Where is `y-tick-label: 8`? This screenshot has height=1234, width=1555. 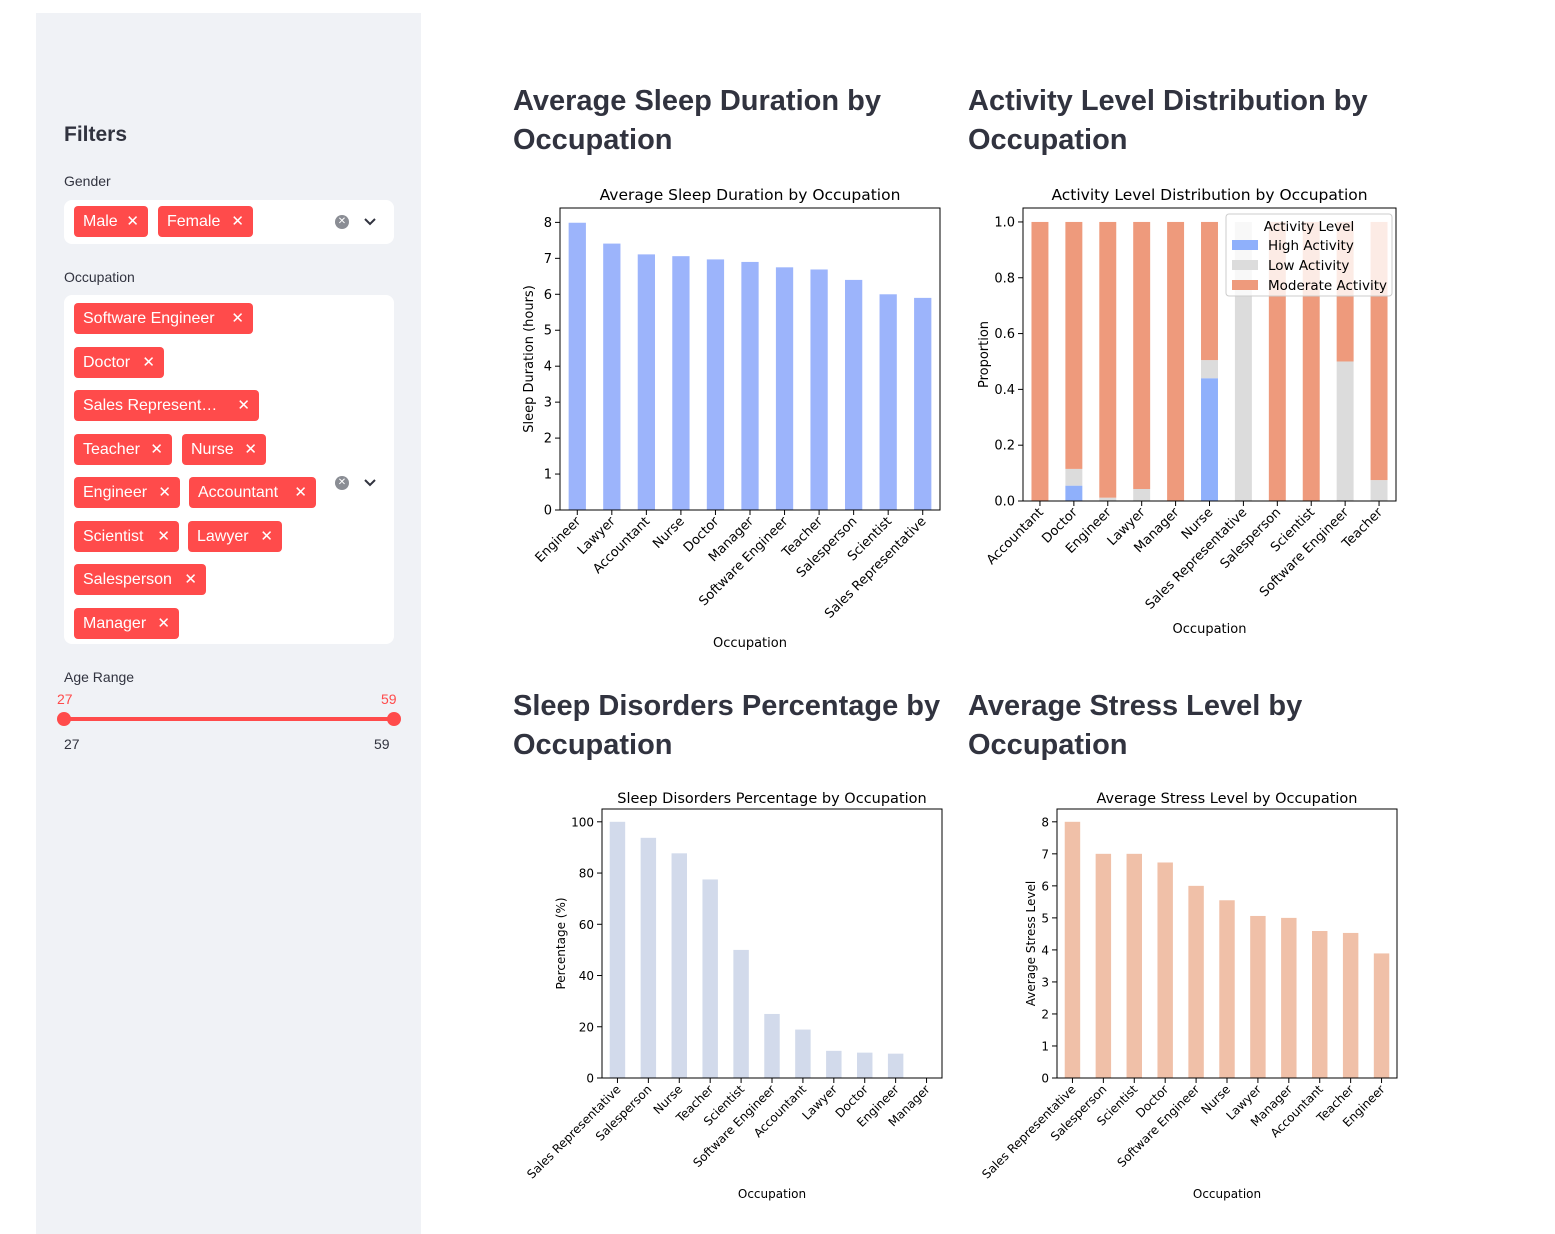 y-tick-label: 8 is located at coordinates (1045, 822).